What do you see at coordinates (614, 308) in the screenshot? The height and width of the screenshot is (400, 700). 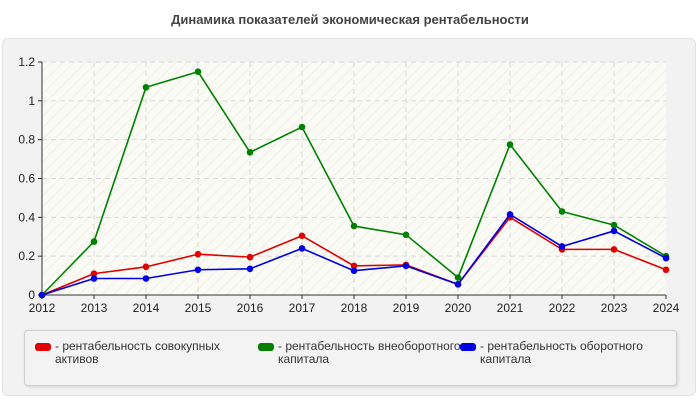 I see `x-tick-label: 2023` at bounding box center [614, 308].